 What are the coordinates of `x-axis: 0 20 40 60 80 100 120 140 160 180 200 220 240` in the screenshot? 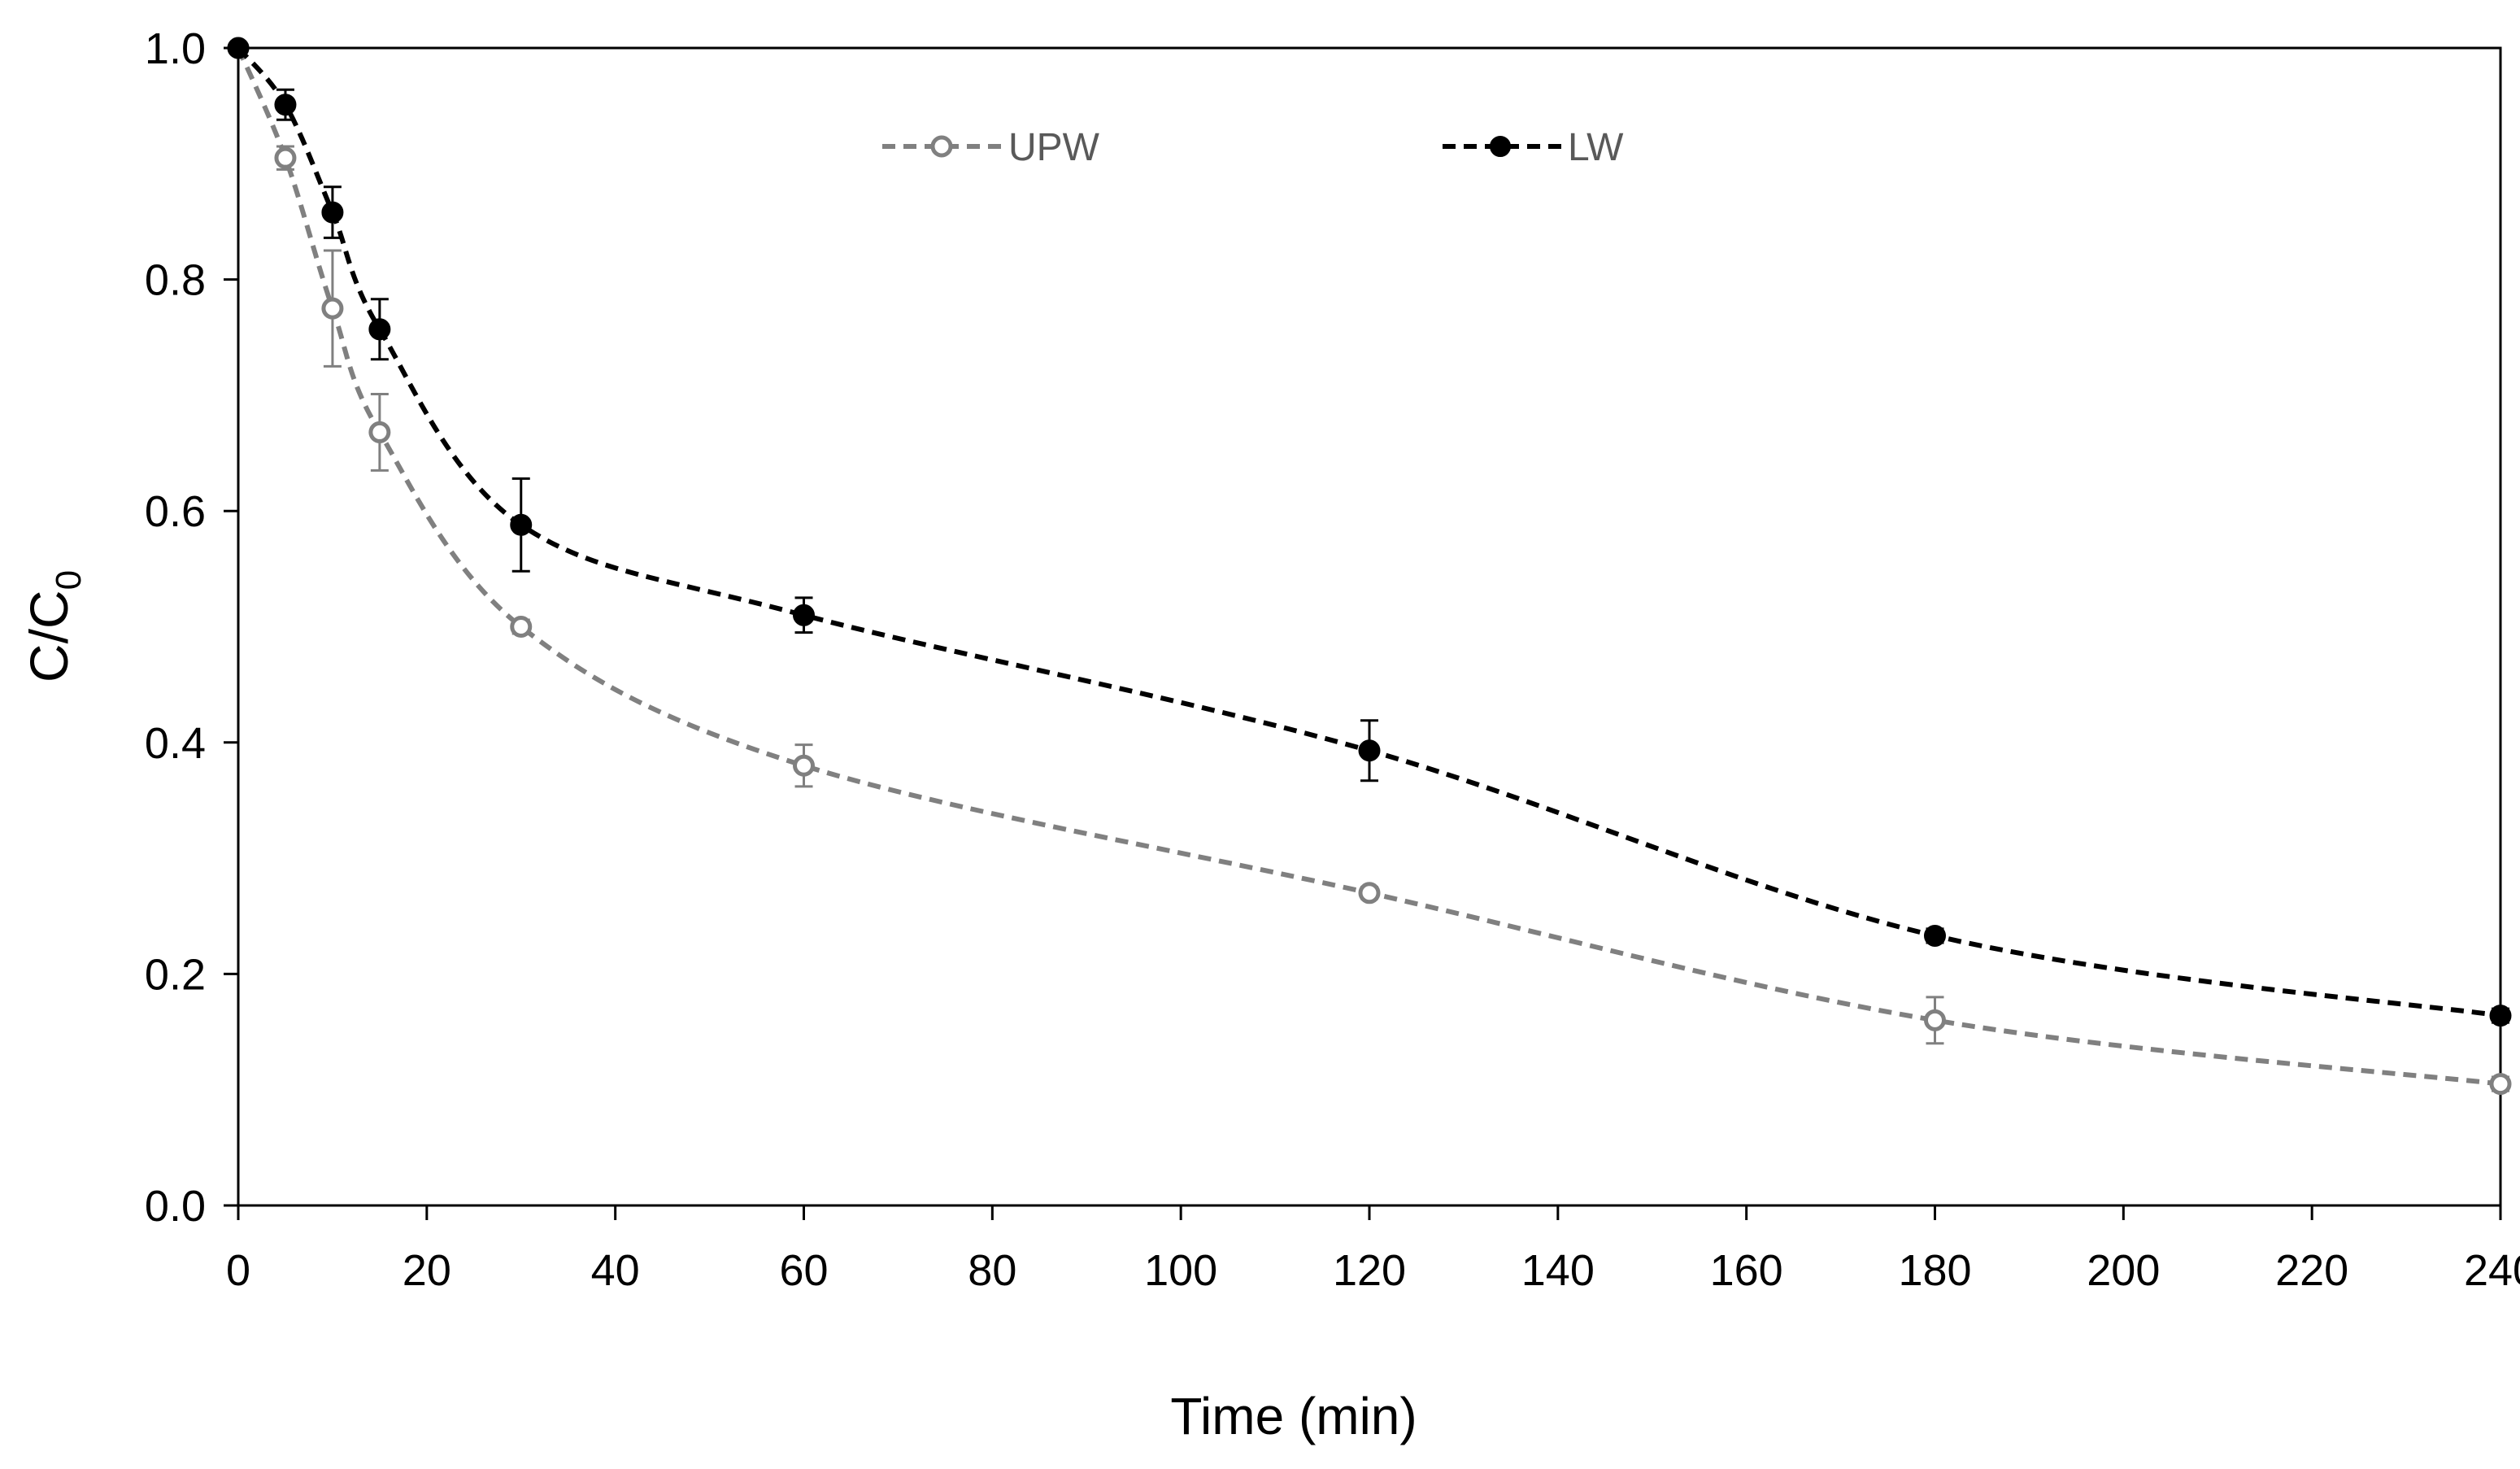 It's located at (1373, 1250).